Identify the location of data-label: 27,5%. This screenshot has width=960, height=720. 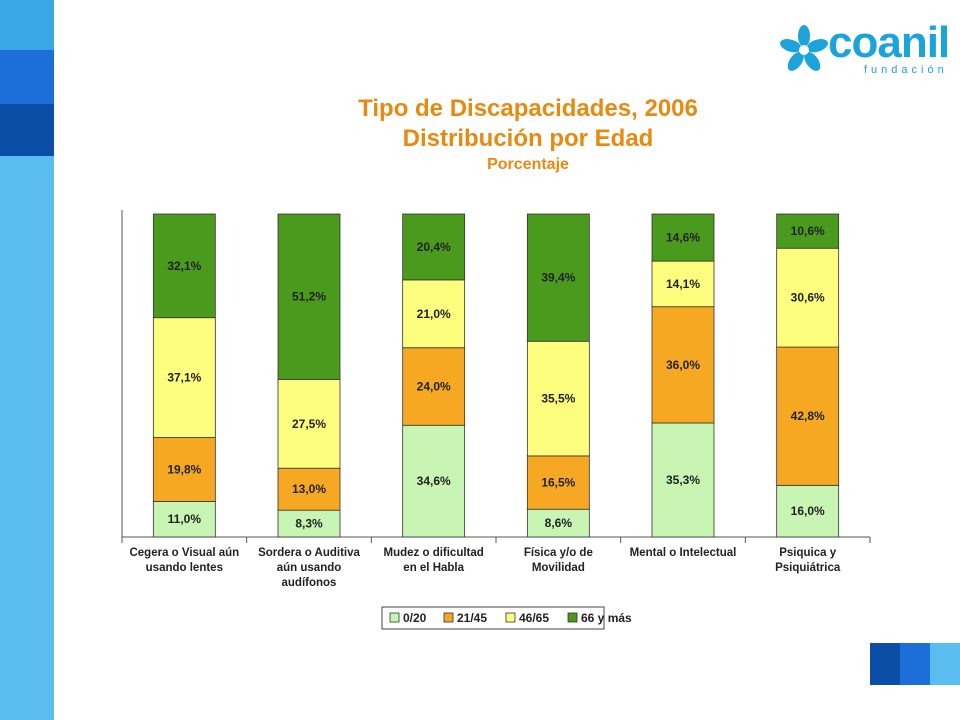
(309, 424).